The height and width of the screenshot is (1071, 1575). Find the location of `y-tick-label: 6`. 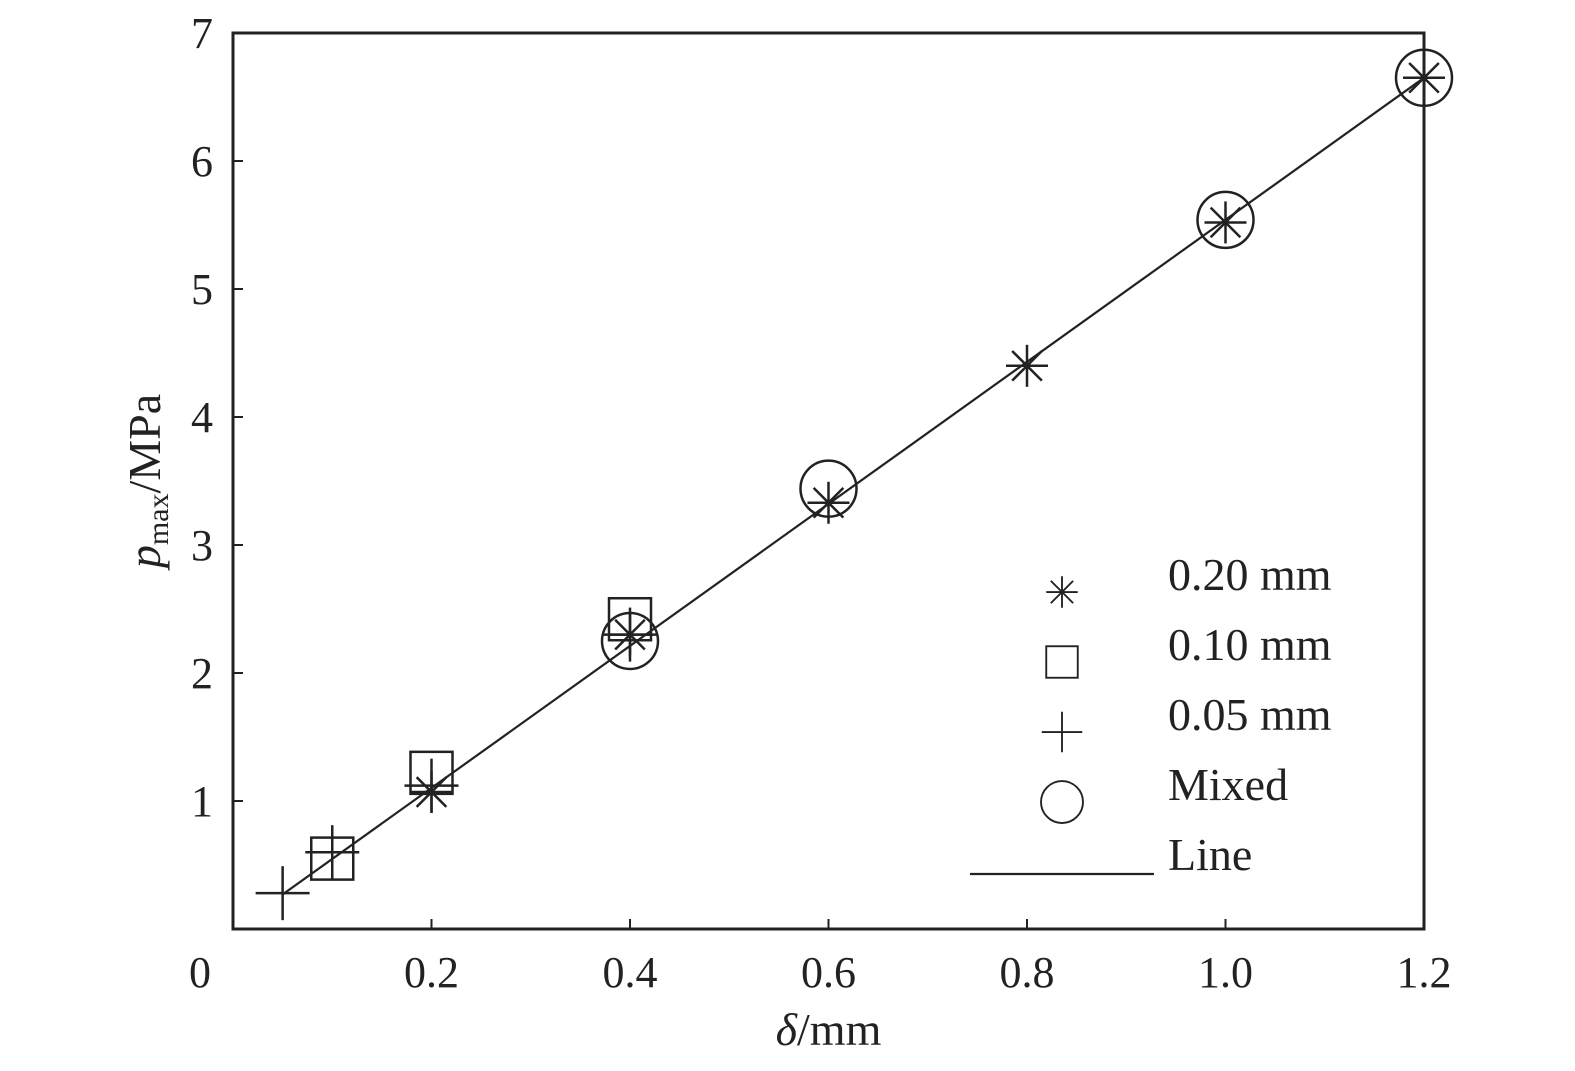

y-tick-label: 6 is located at coordinates (202, 161).